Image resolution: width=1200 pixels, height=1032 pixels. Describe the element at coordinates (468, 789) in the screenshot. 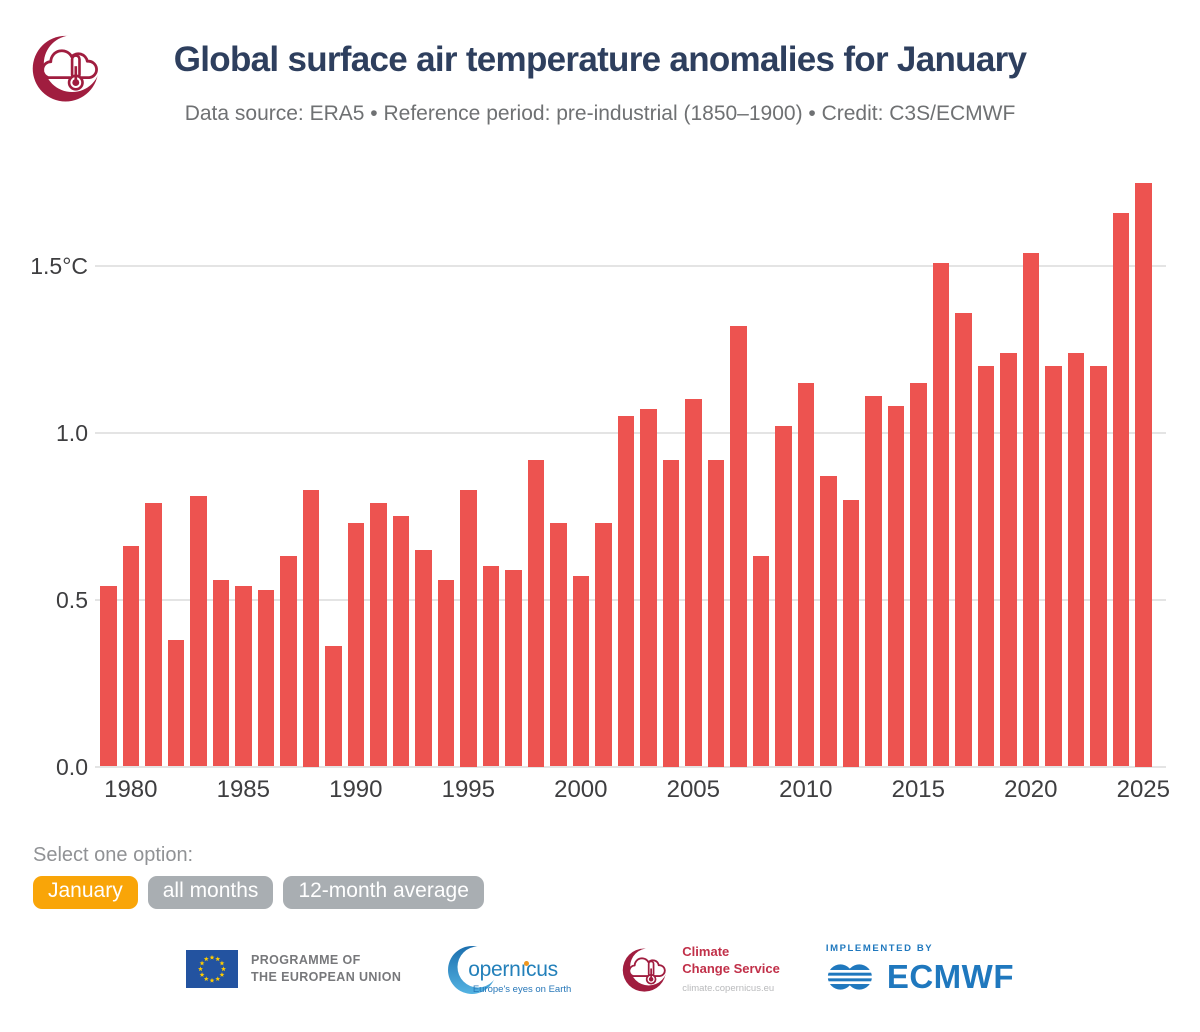

I see `x-axis-tick-label: 1995` at that location.